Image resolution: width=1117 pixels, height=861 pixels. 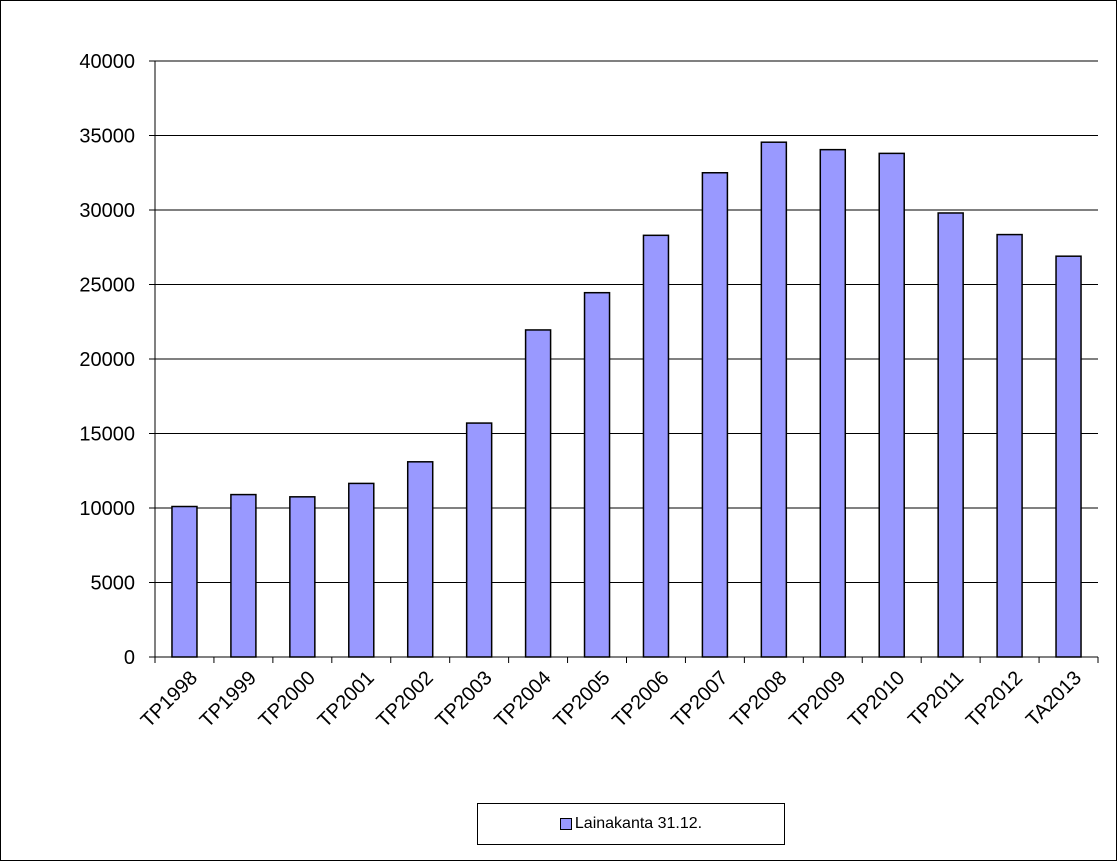 What do you see at coordinates (228, 699) in the screenshot?
I see `x-tick-label: TP1999` at bounding box center [228, 699].